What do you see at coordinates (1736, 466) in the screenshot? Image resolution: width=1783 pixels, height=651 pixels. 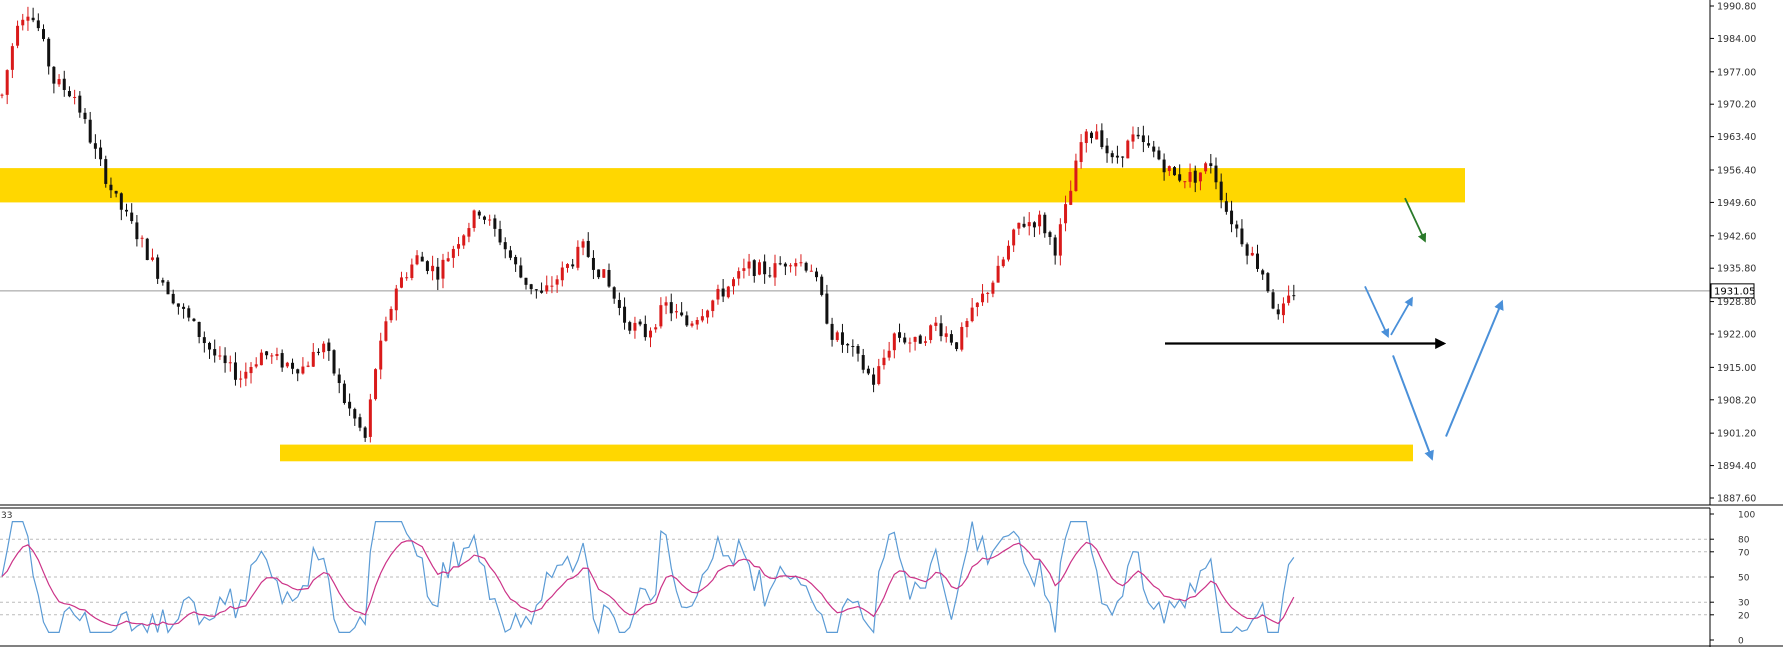 I see `price-tick-label: 1894.40` at bounding box center [1736, 466].